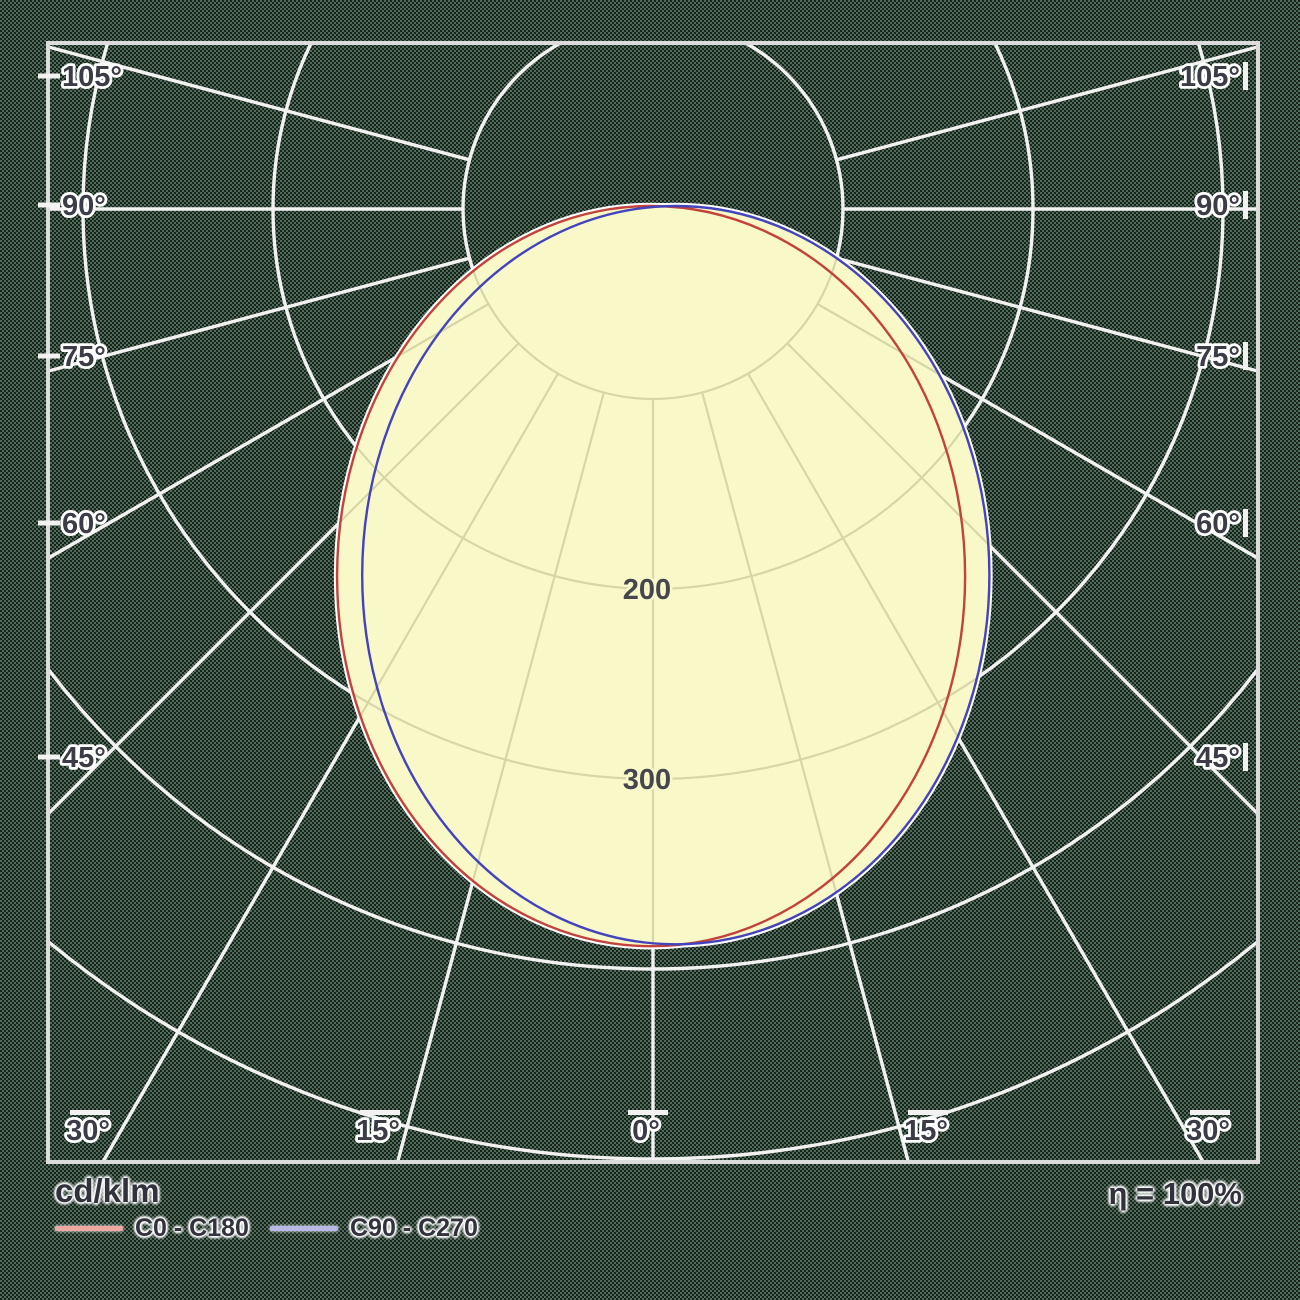 Image resolution: width=1300 pixels, height=1300 pixels. Describe the element at coordinates (647, 590) in the screenshot. I see `ring-value-label: 200` at that location.